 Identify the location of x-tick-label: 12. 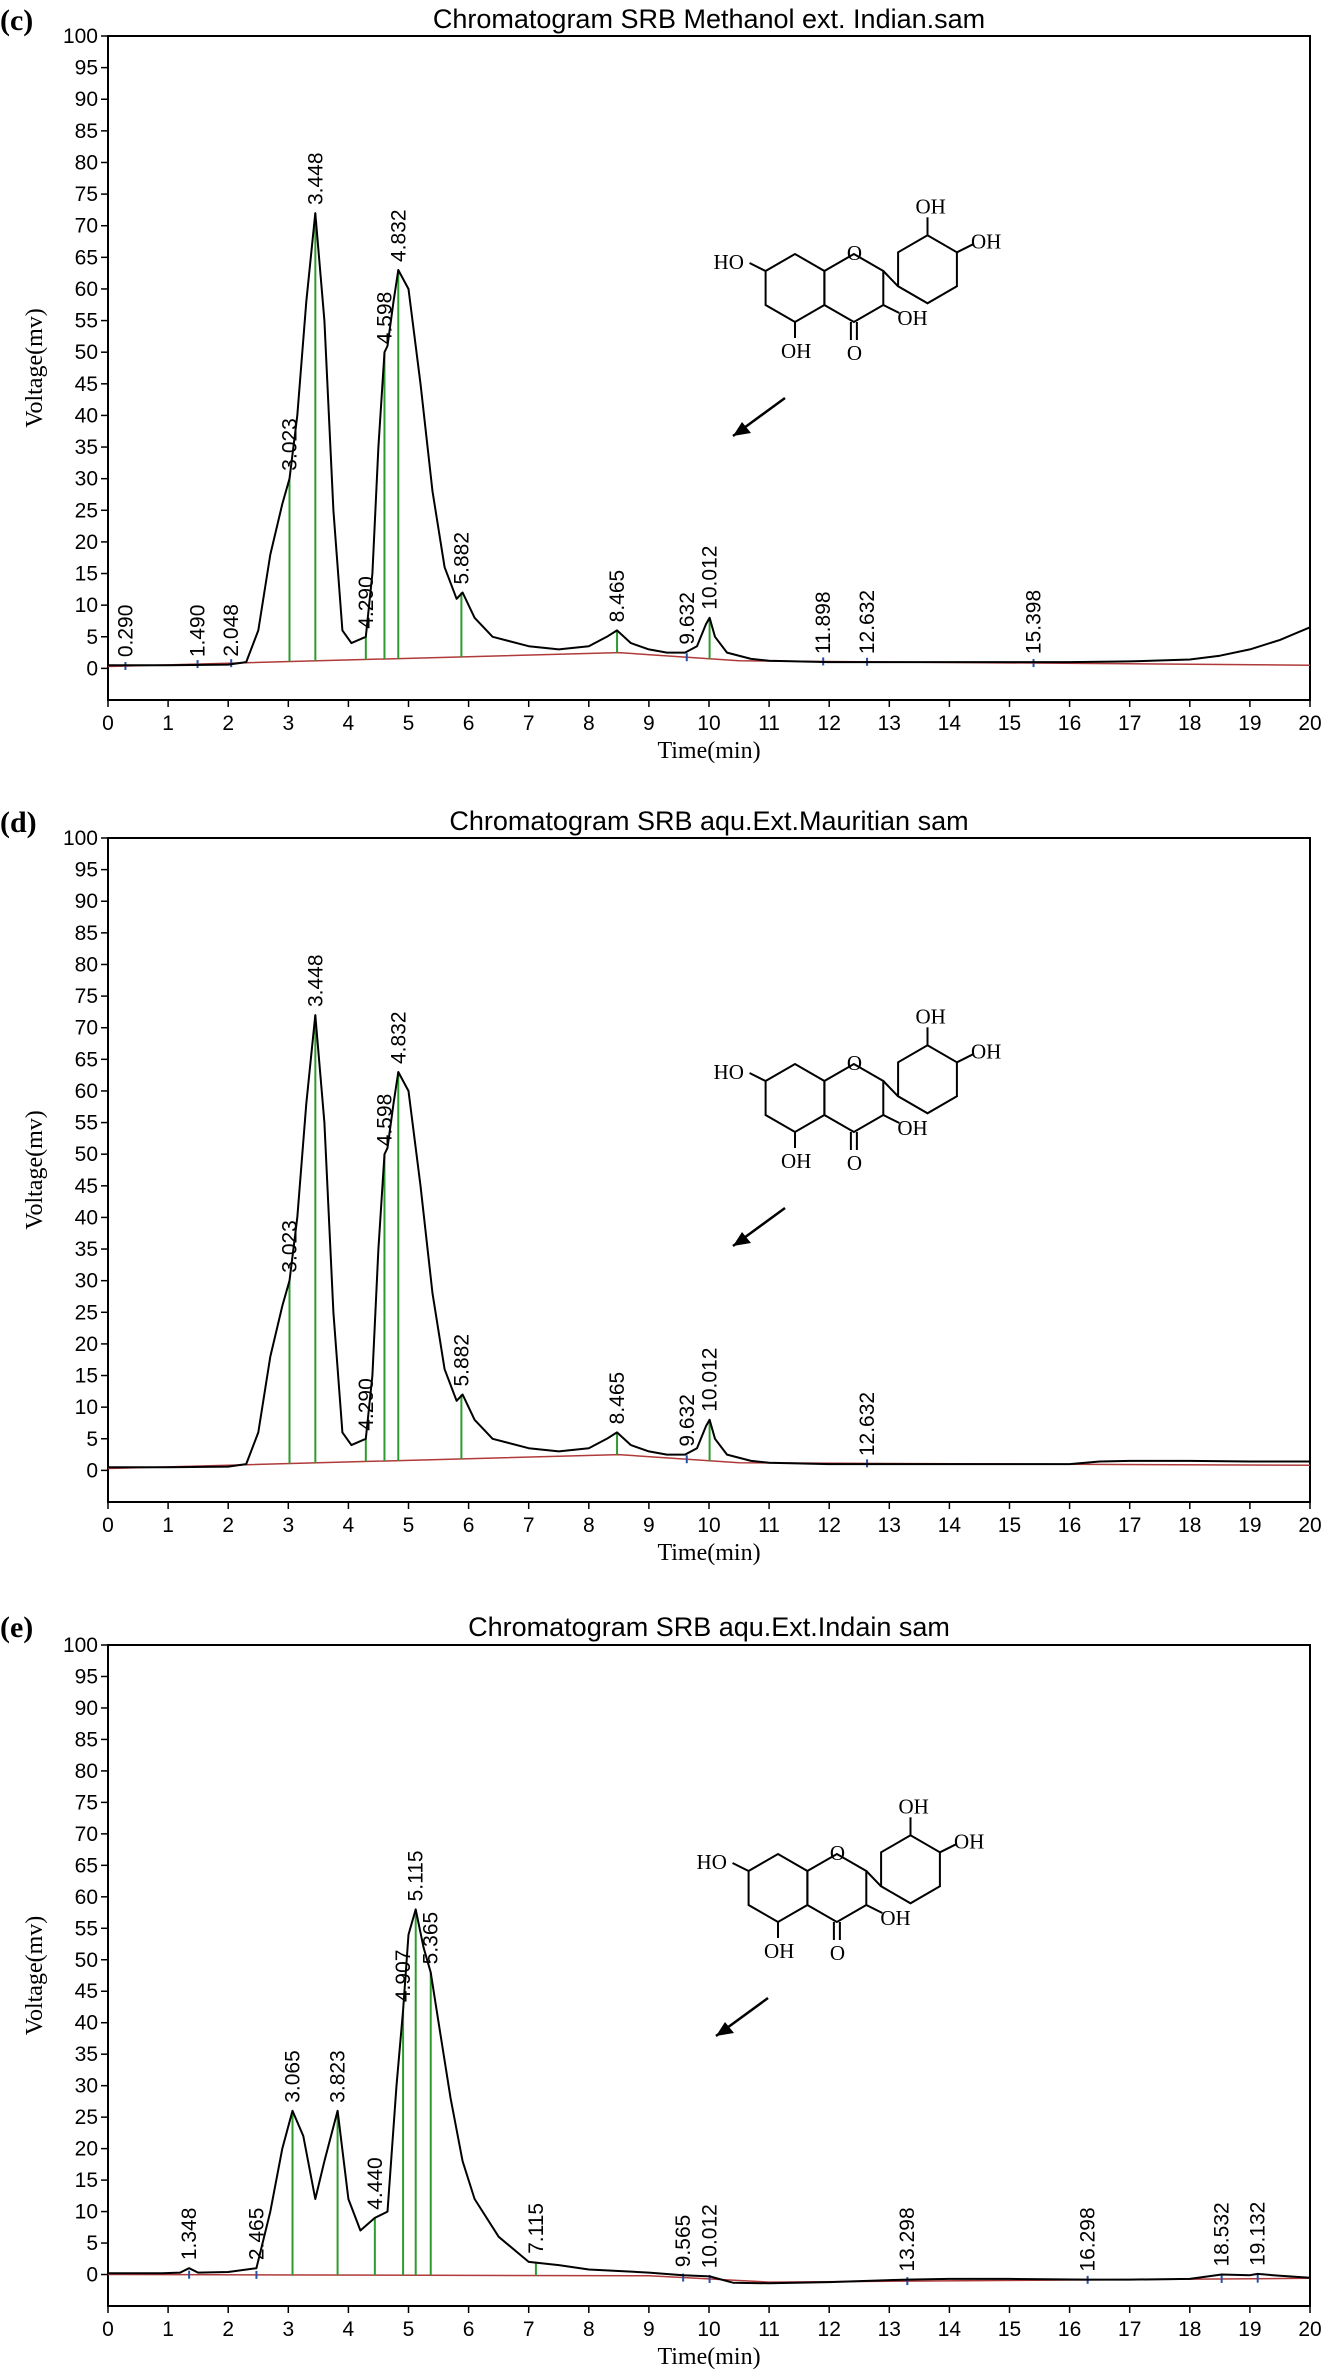
(829, 1525).